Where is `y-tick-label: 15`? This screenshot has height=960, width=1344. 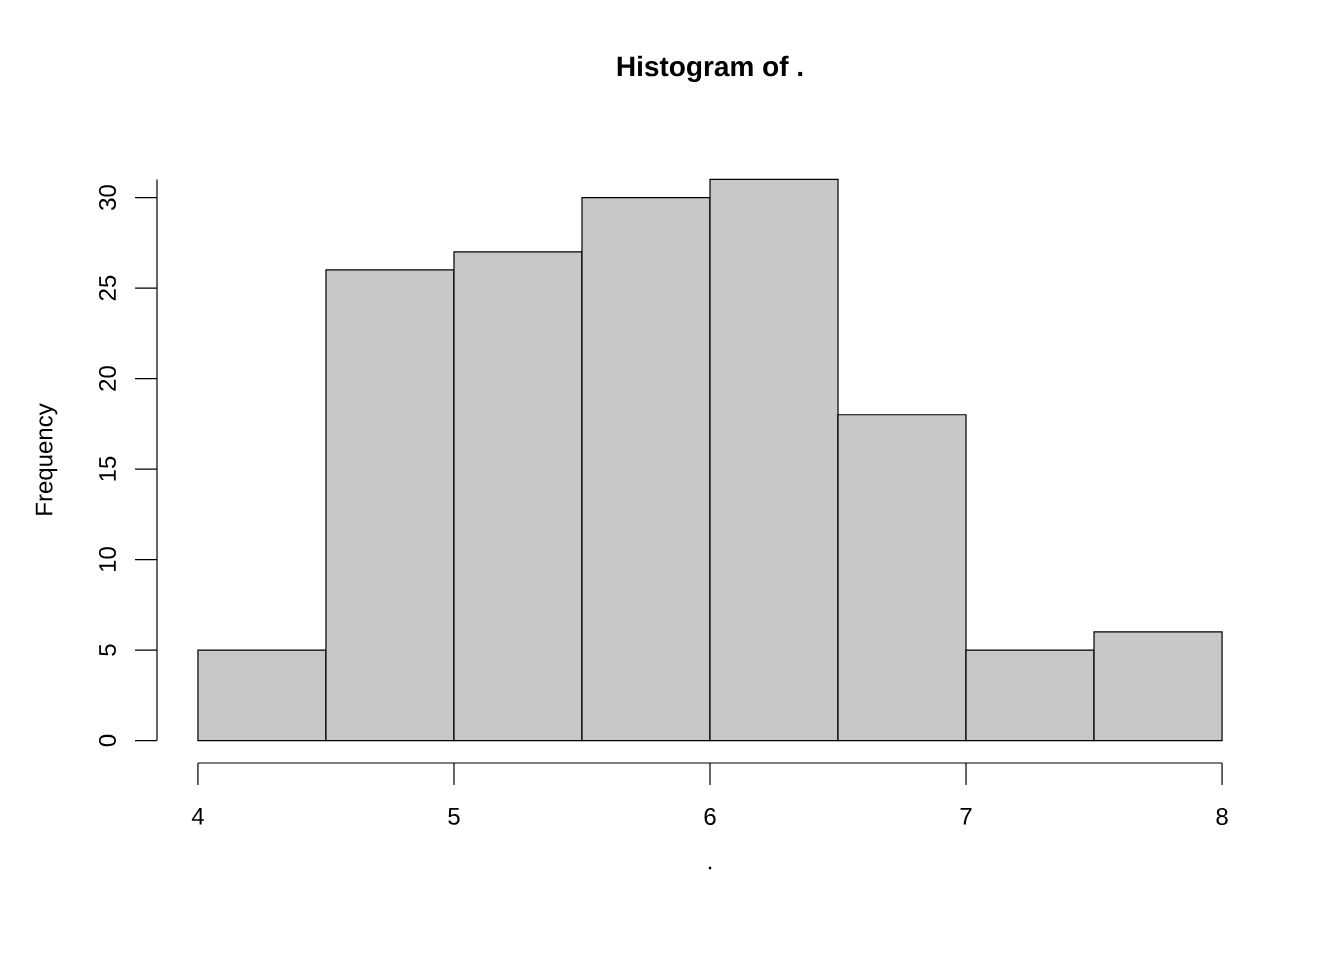 y-tick-label: 15 is located at coordinates (107, 468).